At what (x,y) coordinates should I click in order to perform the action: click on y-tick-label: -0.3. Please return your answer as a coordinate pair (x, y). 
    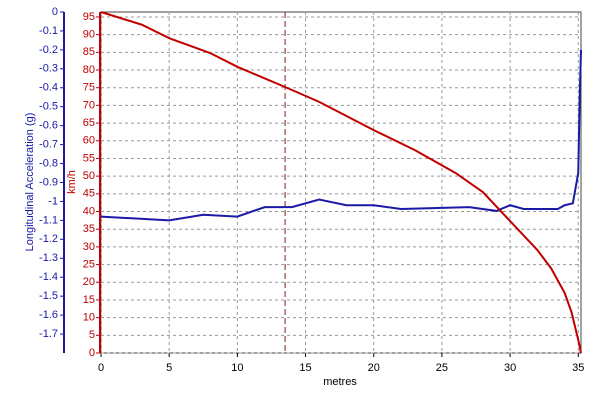
    Looking at the image, I should click on (48, 69).